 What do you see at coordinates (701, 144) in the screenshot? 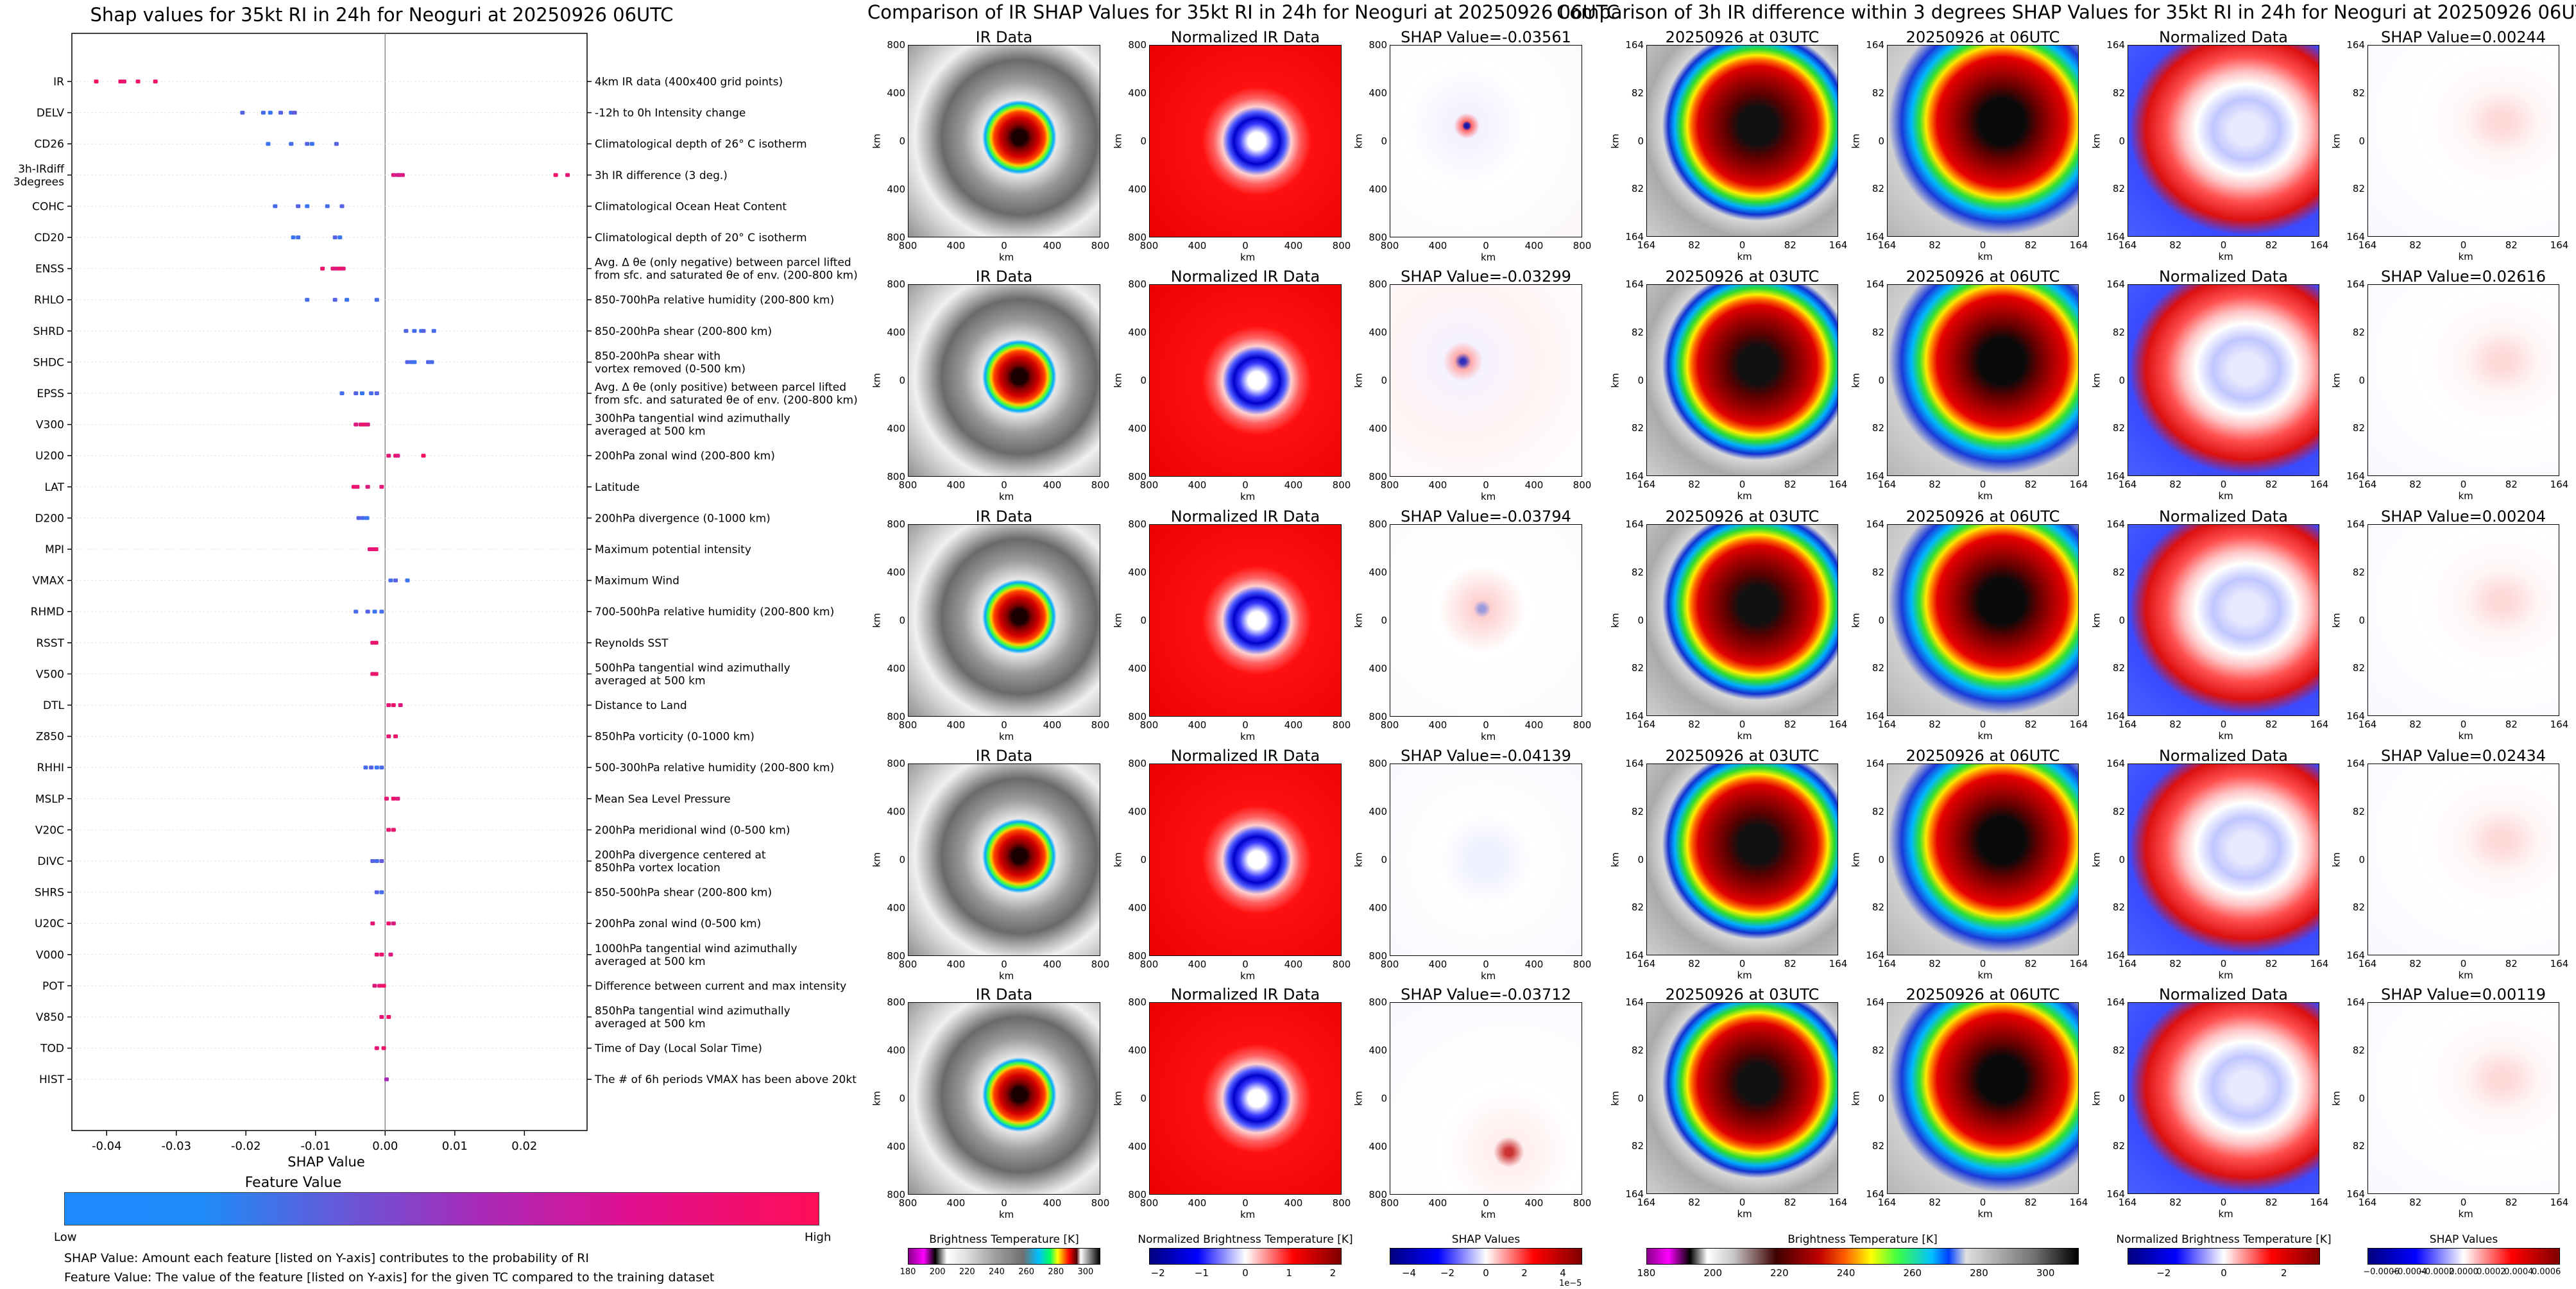
I see `feature-description-label: Climatological depth of 26° C isotherm` at bounding box center [701, 144].